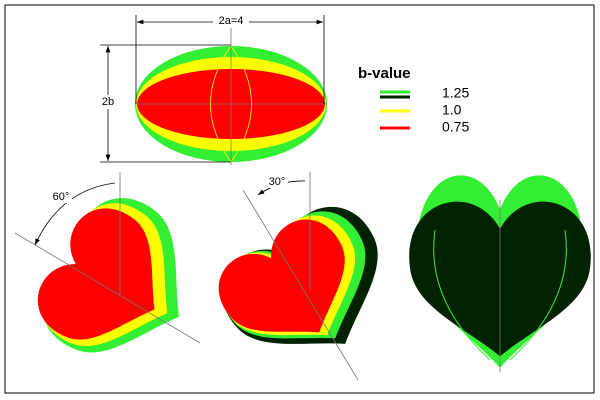 Image resolution: width=600 pixels, height=400 pixels. I want to click on angle-label: 60°, so click(61, 197).